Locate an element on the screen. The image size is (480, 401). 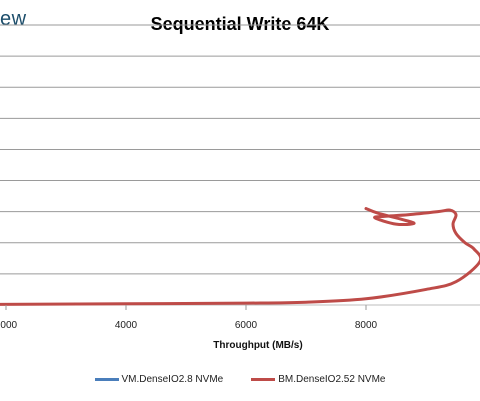
legend-label-bm-denseio: BM.DenseIO2.52 NVMe is located at coordinates (332, 379).